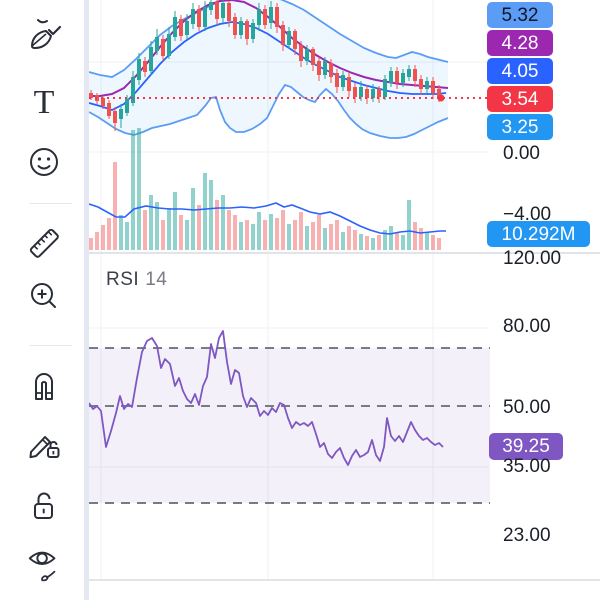 The width and height of the screenshot is (600, 600). I want to click on zoom-in-icon, so click(43, 295).